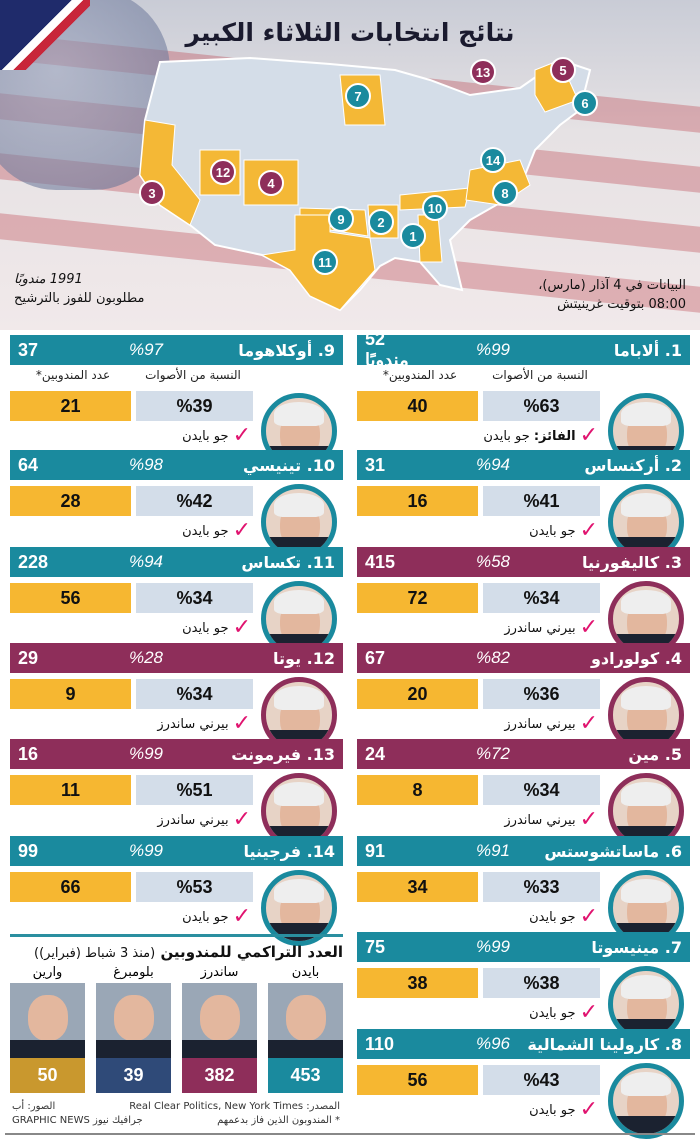 The width and height of the screenshot is (700, 1139). Describe the element at coordinates (223, 172) in the screenshot. I see `map-marker-12: 12` at that location.